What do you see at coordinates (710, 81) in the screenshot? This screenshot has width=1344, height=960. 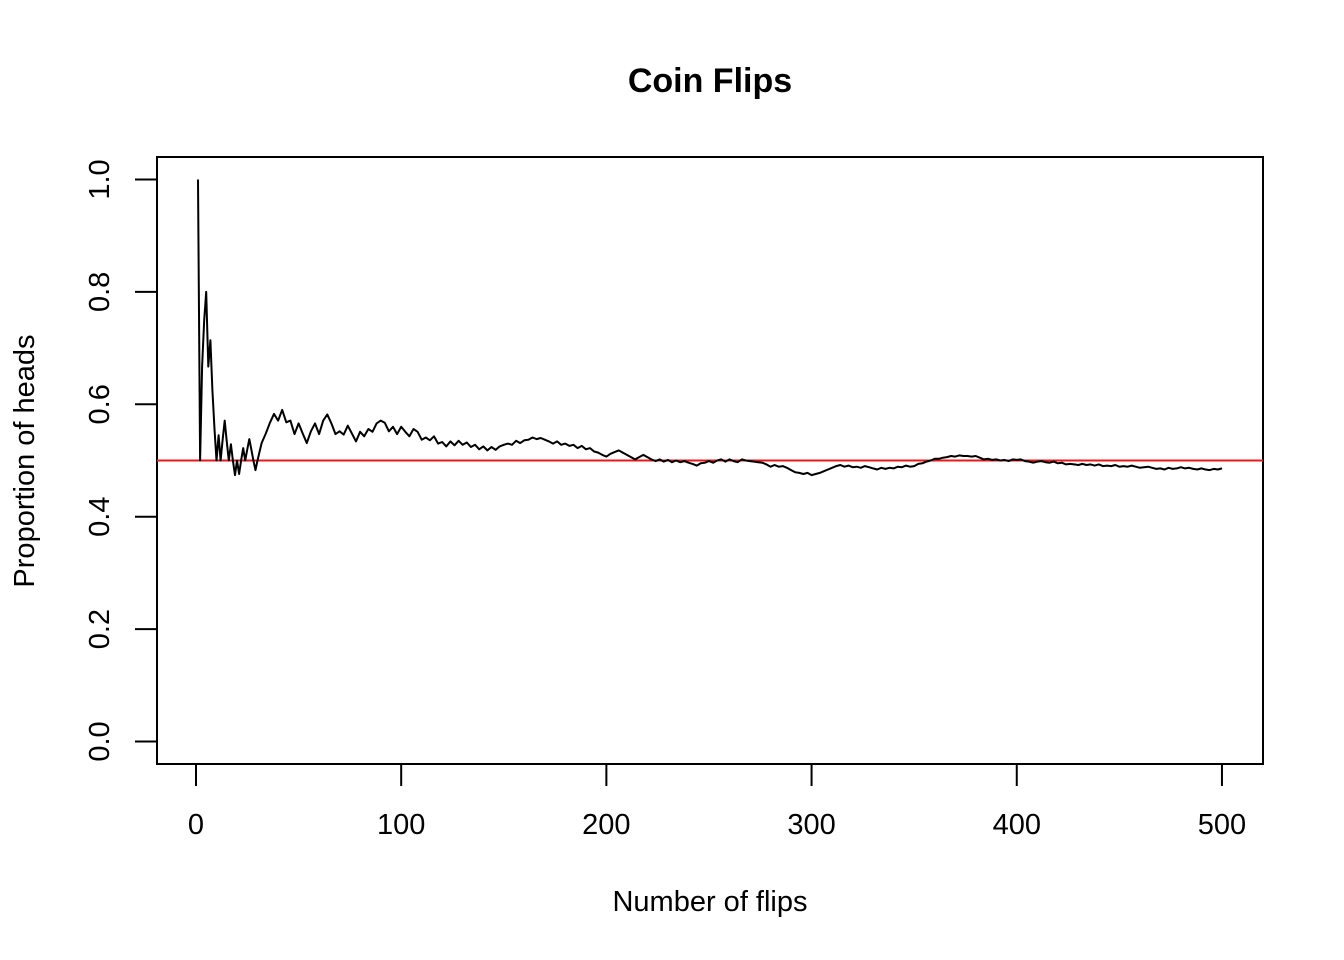 I see `chart-title: Coin Flips` at bounding box center [710, 81].